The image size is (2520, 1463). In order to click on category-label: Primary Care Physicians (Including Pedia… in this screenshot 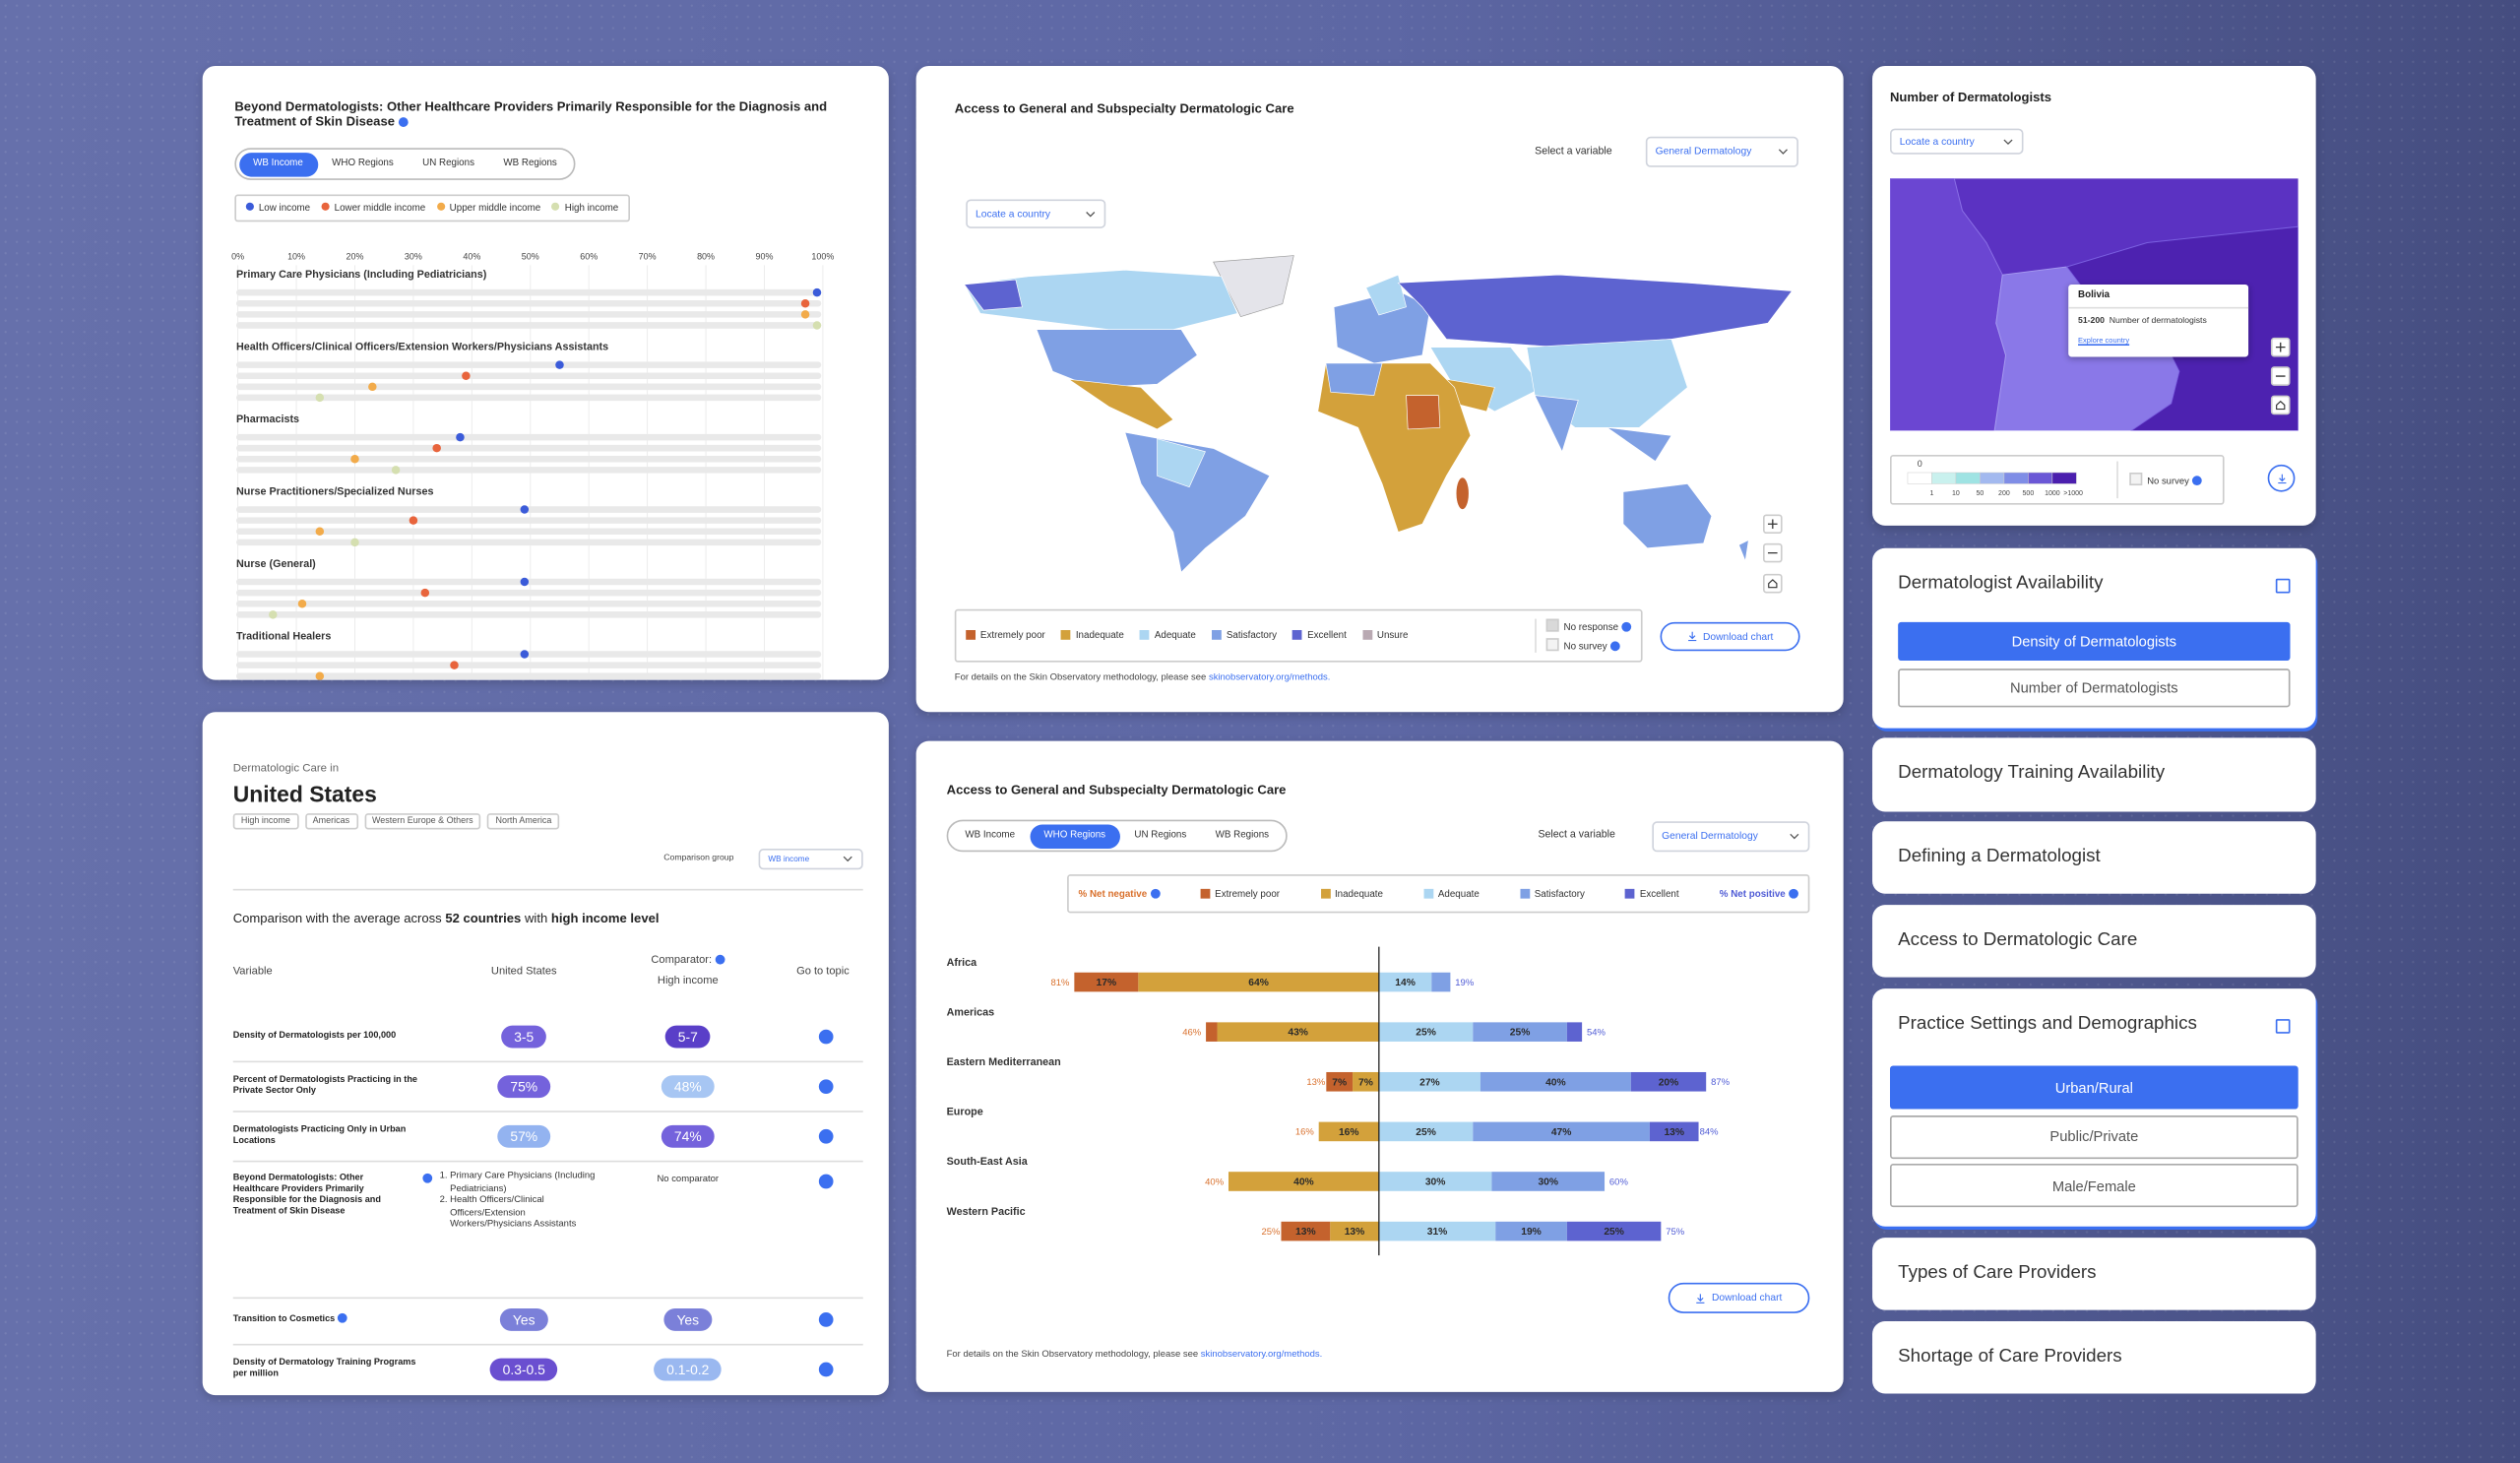, I will do `click(361, 275)`.